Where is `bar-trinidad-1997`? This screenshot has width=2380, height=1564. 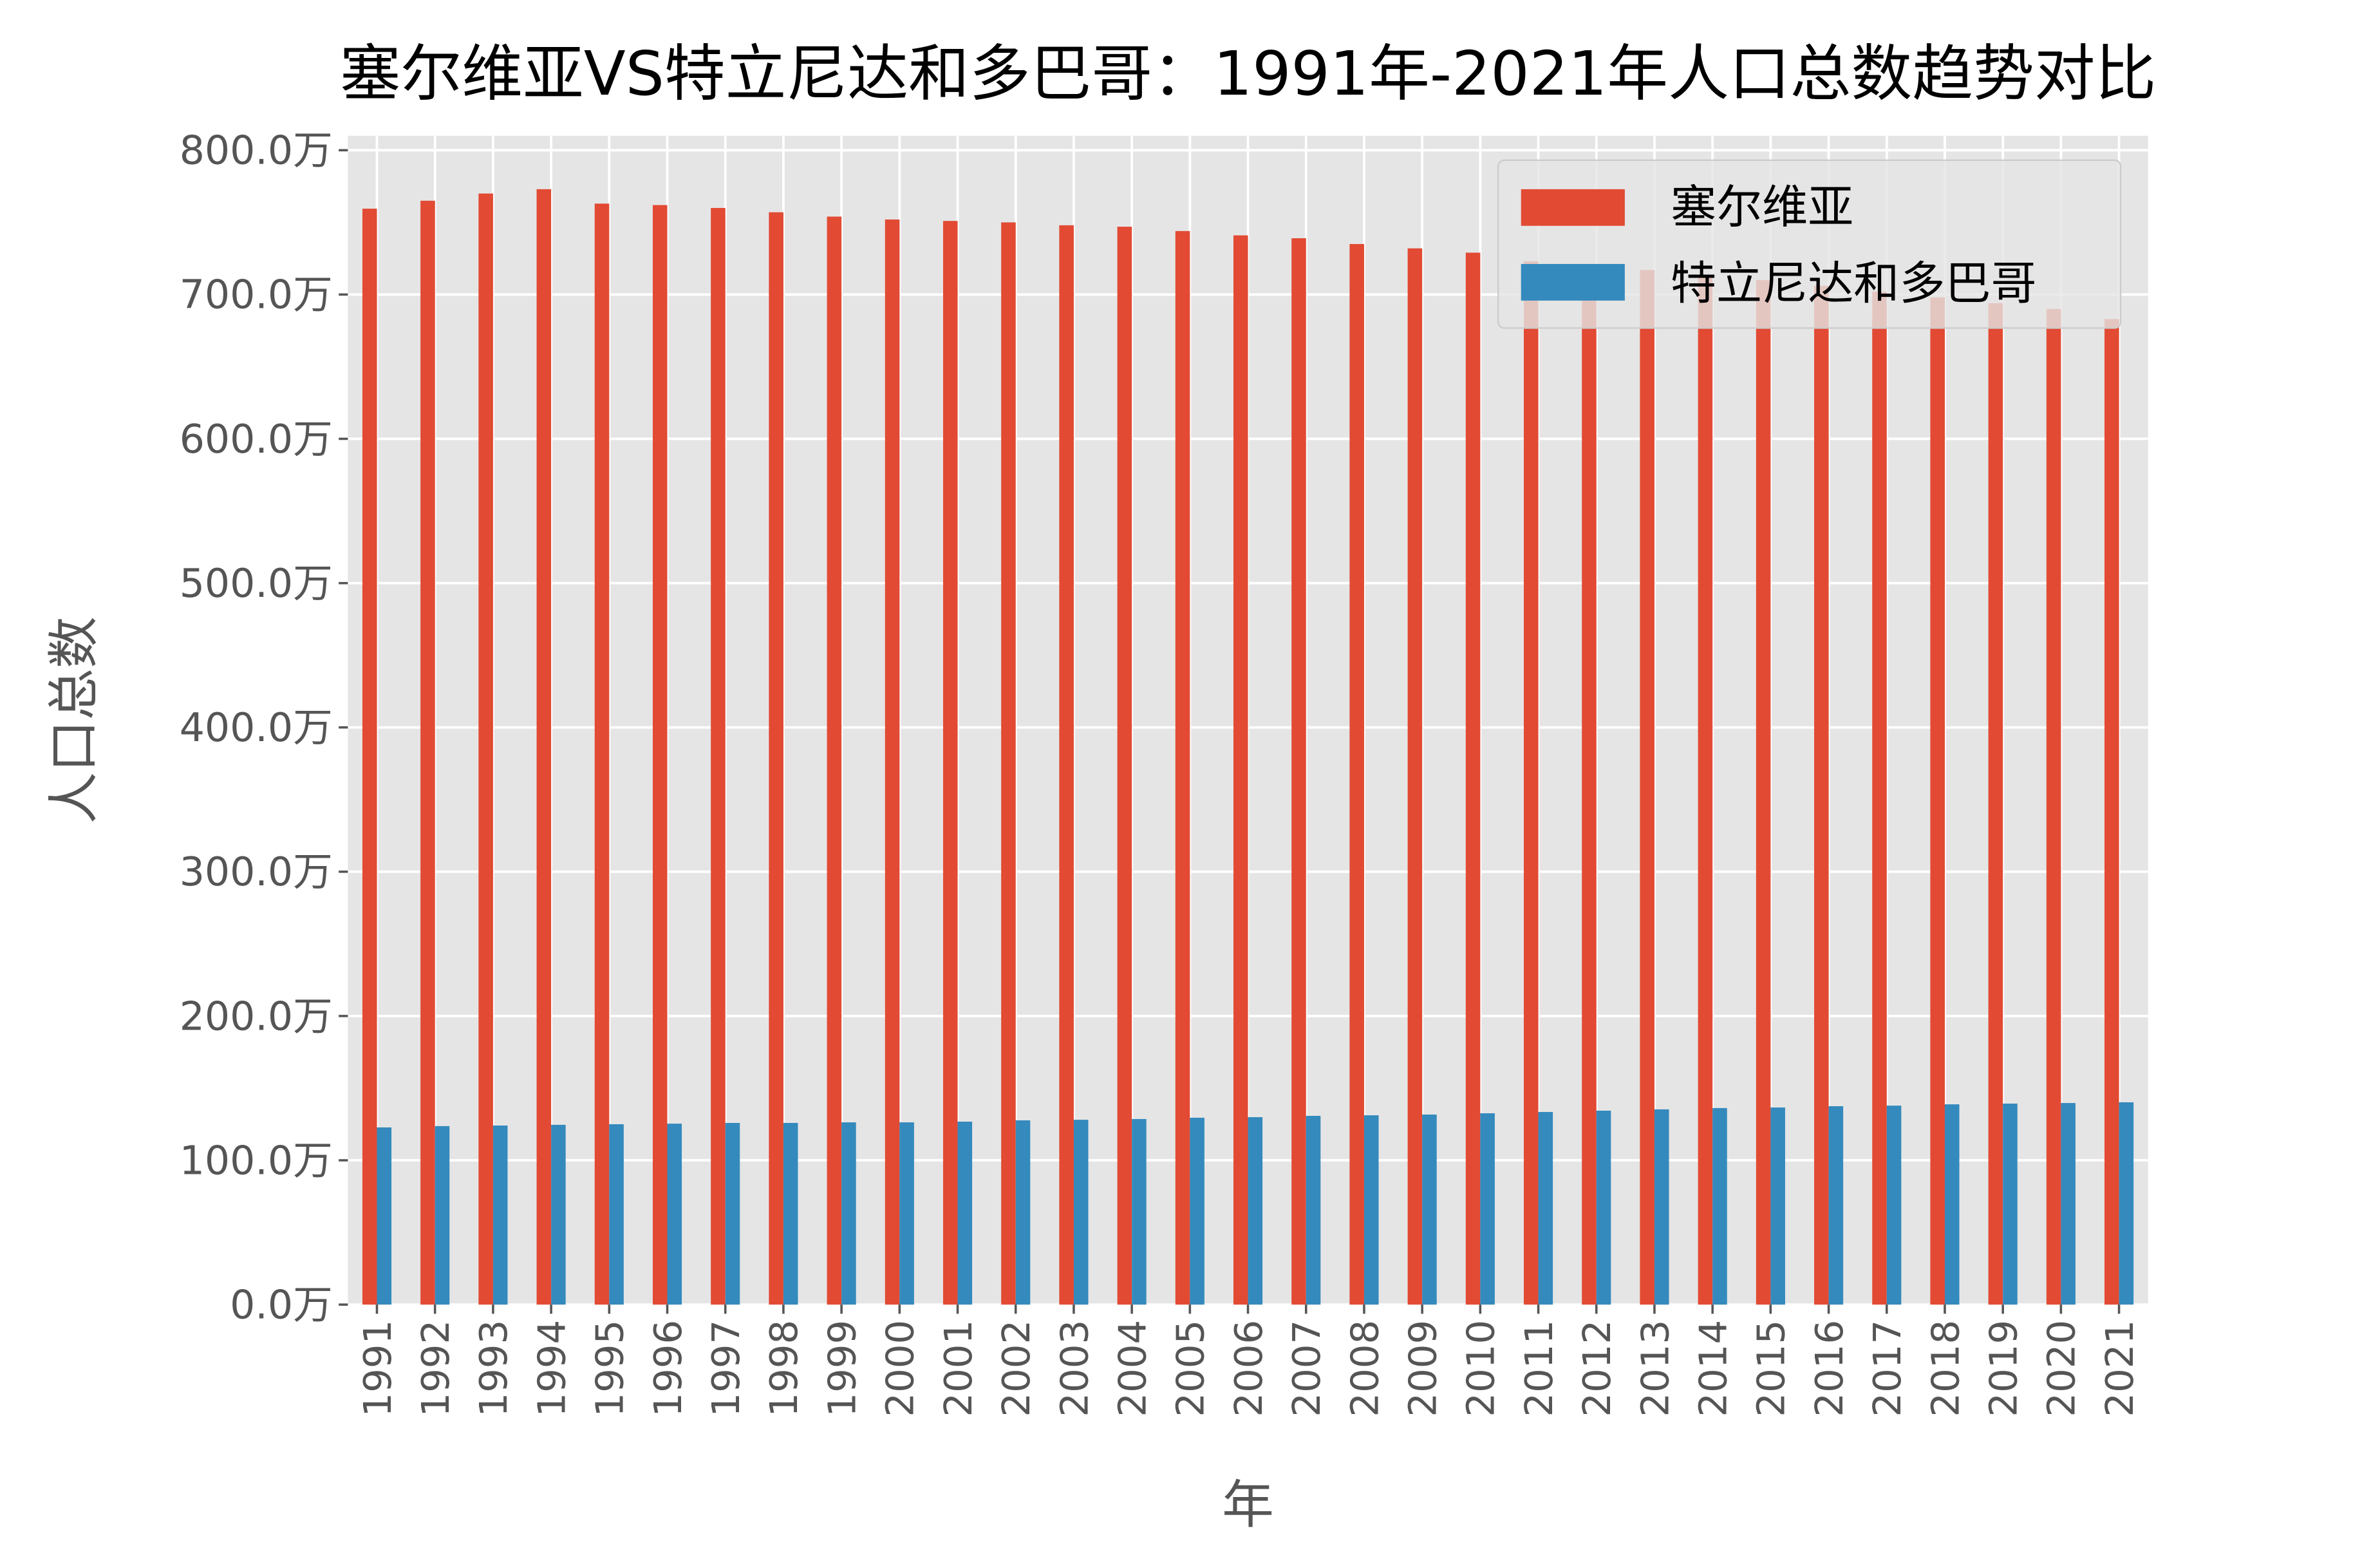 bar-trinidad-1997 is located at coordinates (732, 1213).